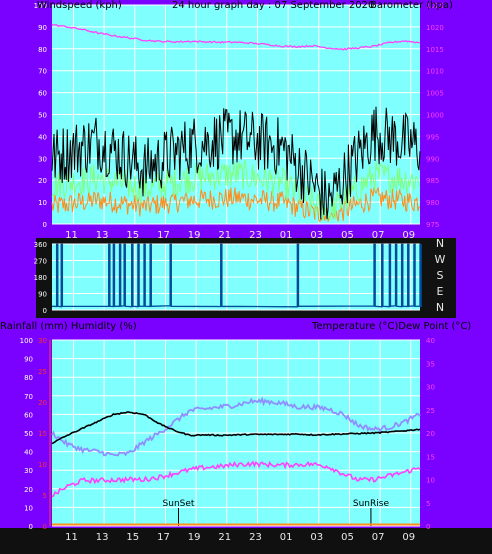  I want to click on barometer-y-tick-label: 1010, so click(435, 72).